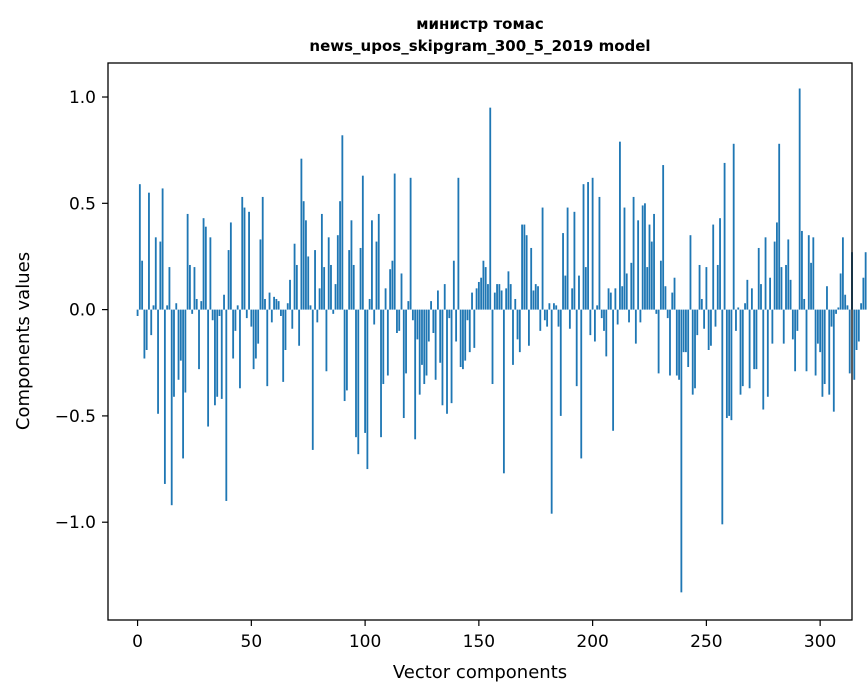  I want to click on x-tick-label: 0, so click(137, 642).